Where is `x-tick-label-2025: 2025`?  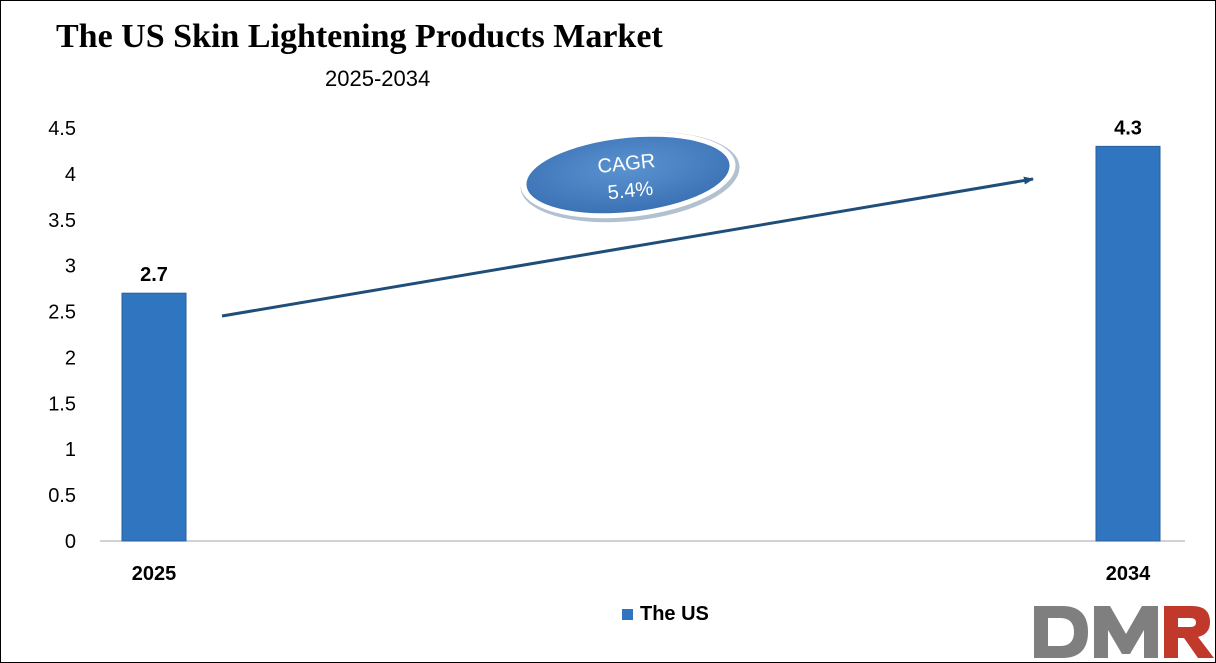
x-tick-label-2025: 2025 is located at coordinates (154, 574).